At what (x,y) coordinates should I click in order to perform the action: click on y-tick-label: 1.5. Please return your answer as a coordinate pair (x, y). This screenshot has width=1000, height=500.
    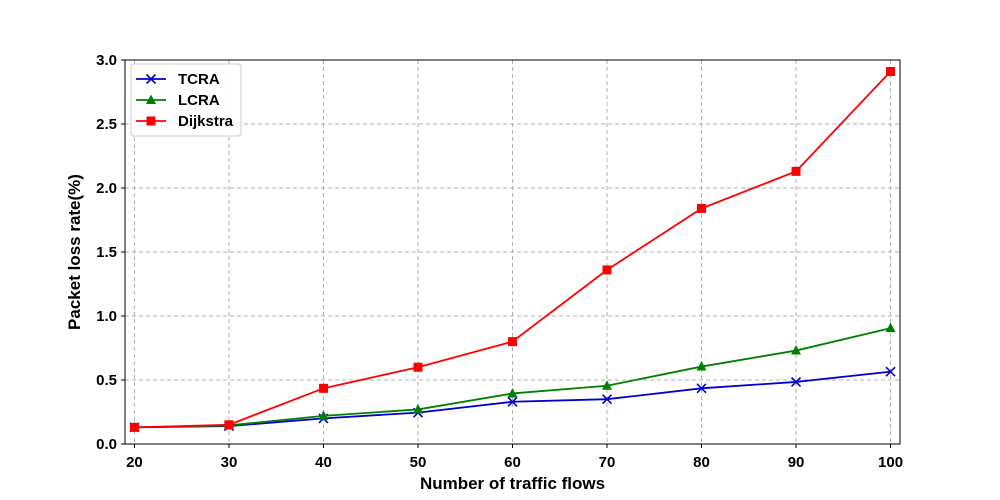
    Looking at the image, I should click on (106, 252).